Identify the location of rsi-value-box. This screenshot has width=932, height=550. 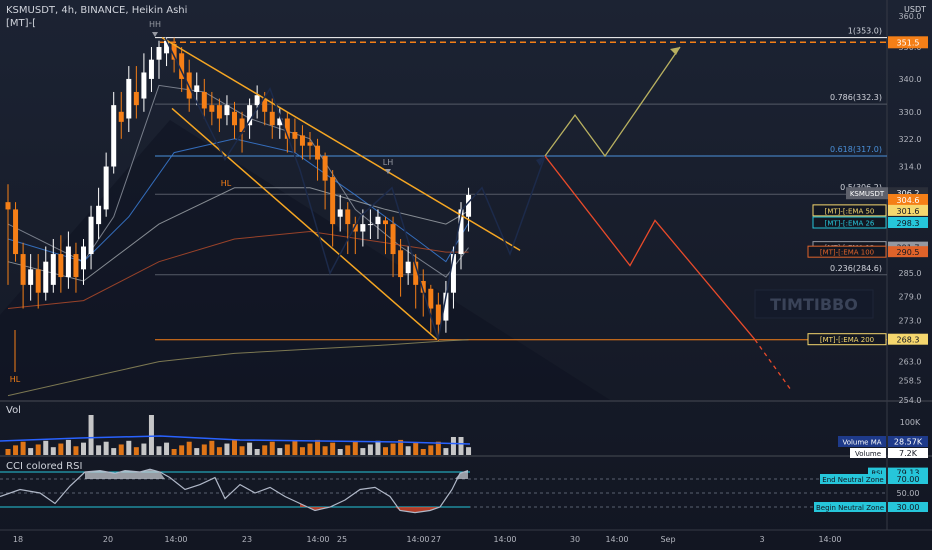
(908, 472).